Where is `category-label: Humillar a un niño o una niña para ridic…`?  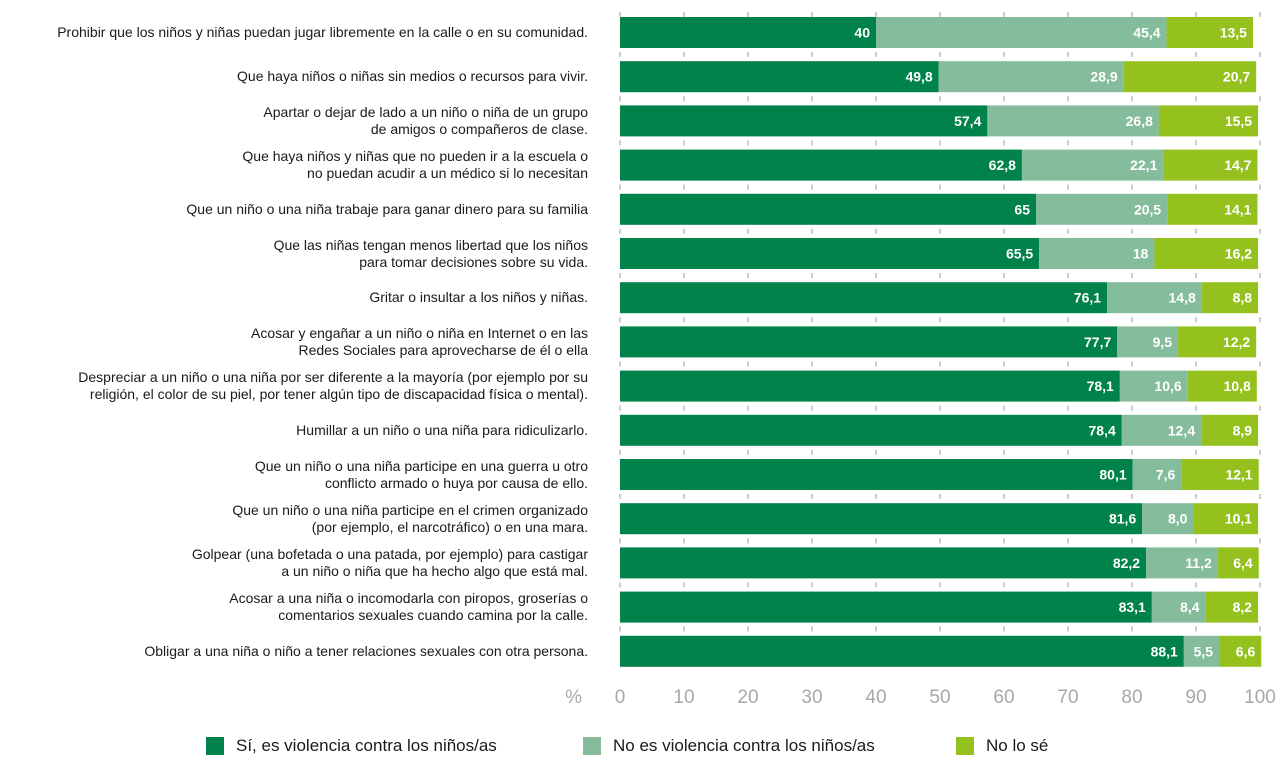
category-label: Humillar a un niño o una niña para ridic… is located at coordinates (442, 429).